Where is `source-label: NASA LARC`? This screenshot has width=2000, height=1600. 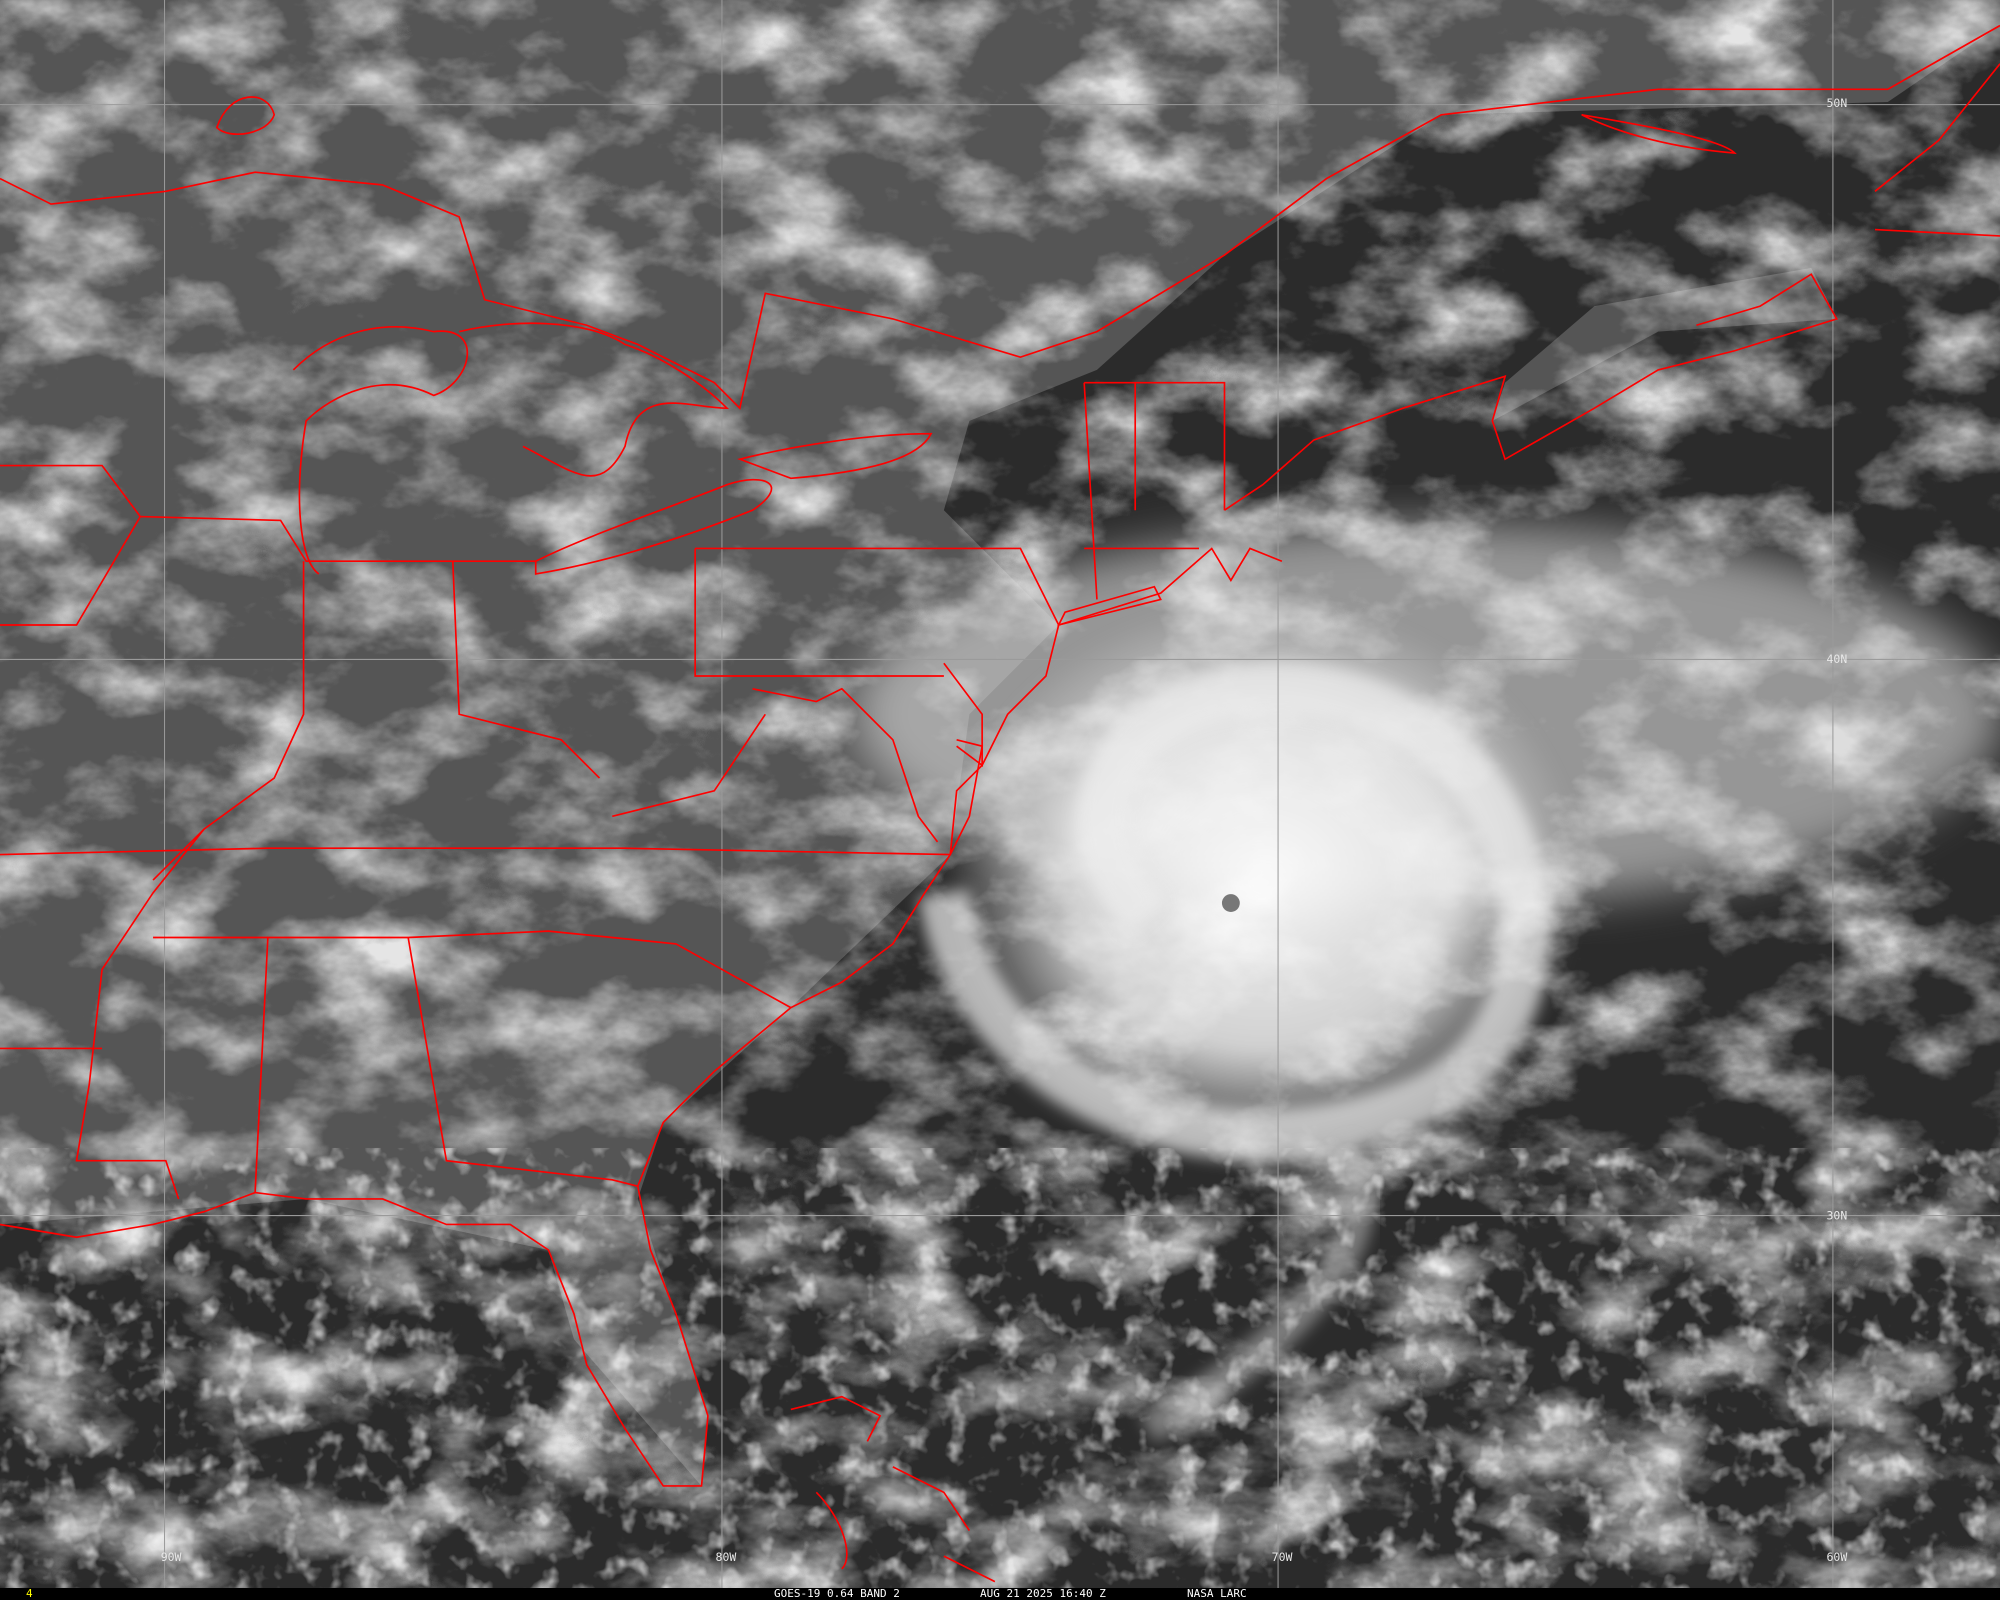 source-label: NASA LARC is located at coordinates (1217, 1593).